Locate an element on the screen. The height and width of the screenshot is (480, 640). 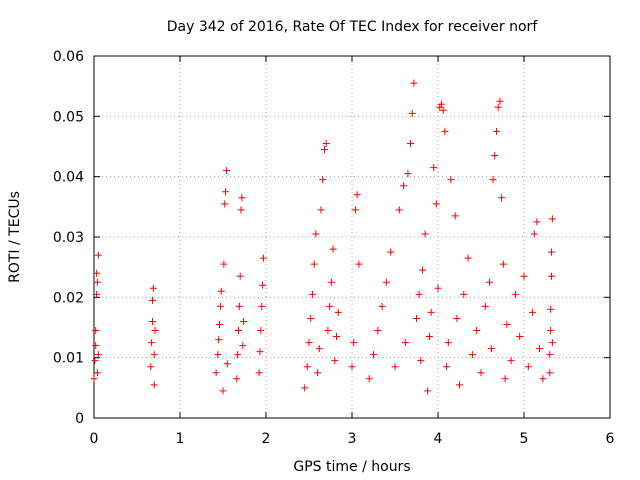
x-tick-label: 0 is located at coordinates (94, 439).